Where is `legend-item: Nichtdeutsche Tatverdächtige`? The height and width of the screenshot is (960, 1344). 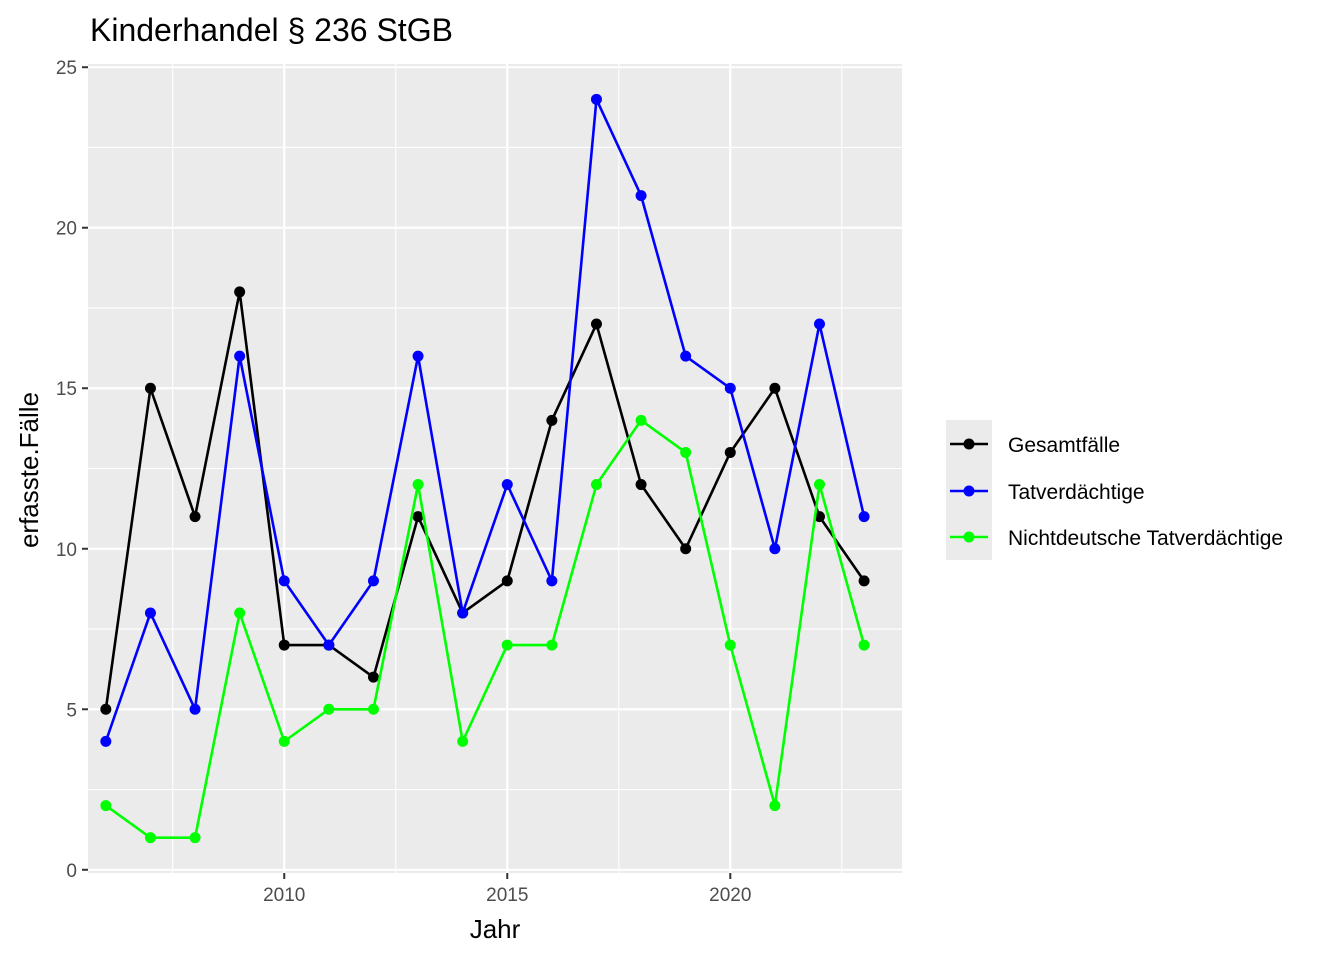
legend-item: Nichtdeutsche Tatverdächtige is located at coordinates (1116, 538).